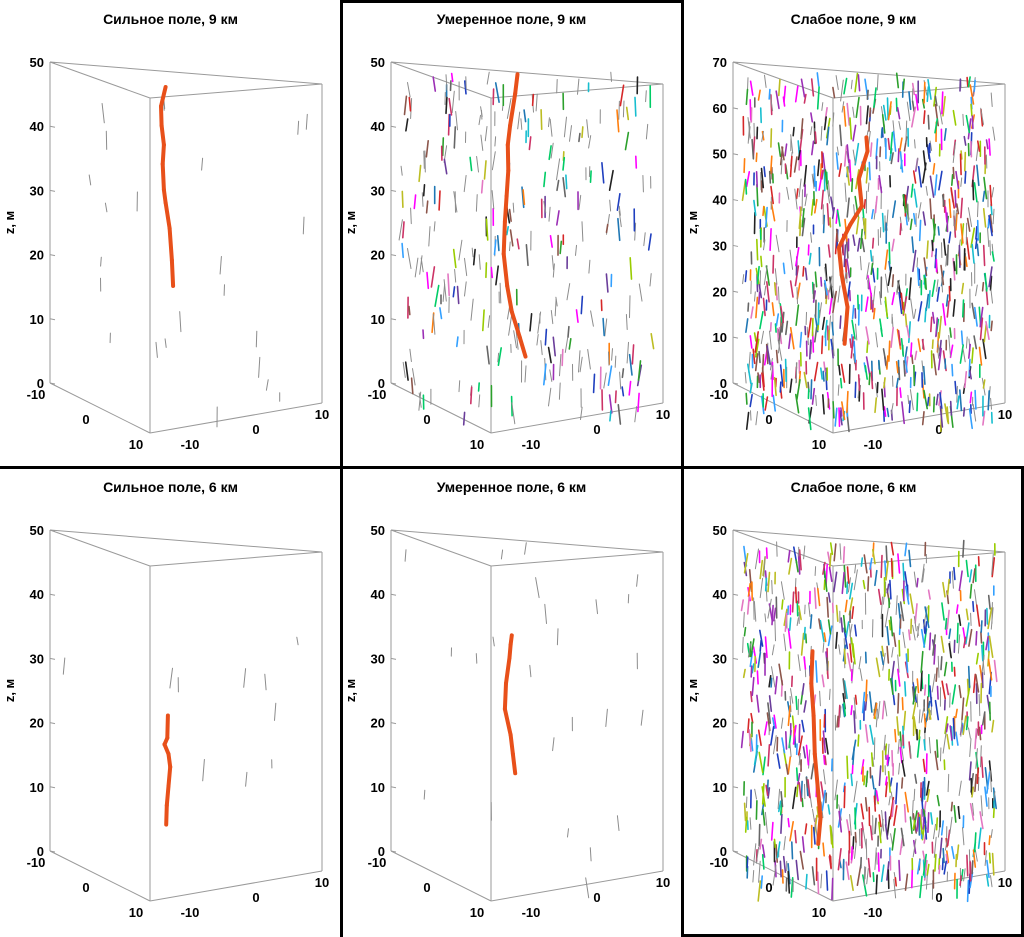 The image size is (1024, 937). What do you see at coordinates (735, 337) in the screenshot?
I see `z-tick-mark` at bounding box center [735, 337].